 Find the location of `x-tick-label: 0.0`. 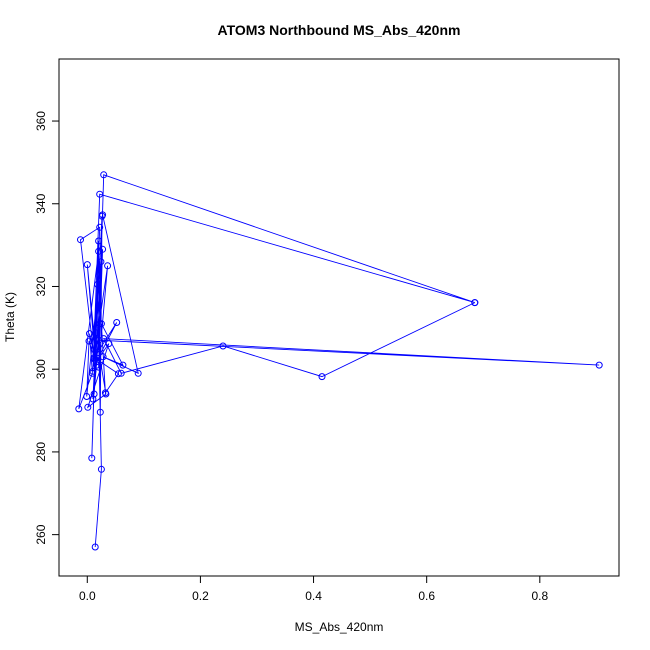

x-tick-label: 0.0 is located at coordinates (87, 596).